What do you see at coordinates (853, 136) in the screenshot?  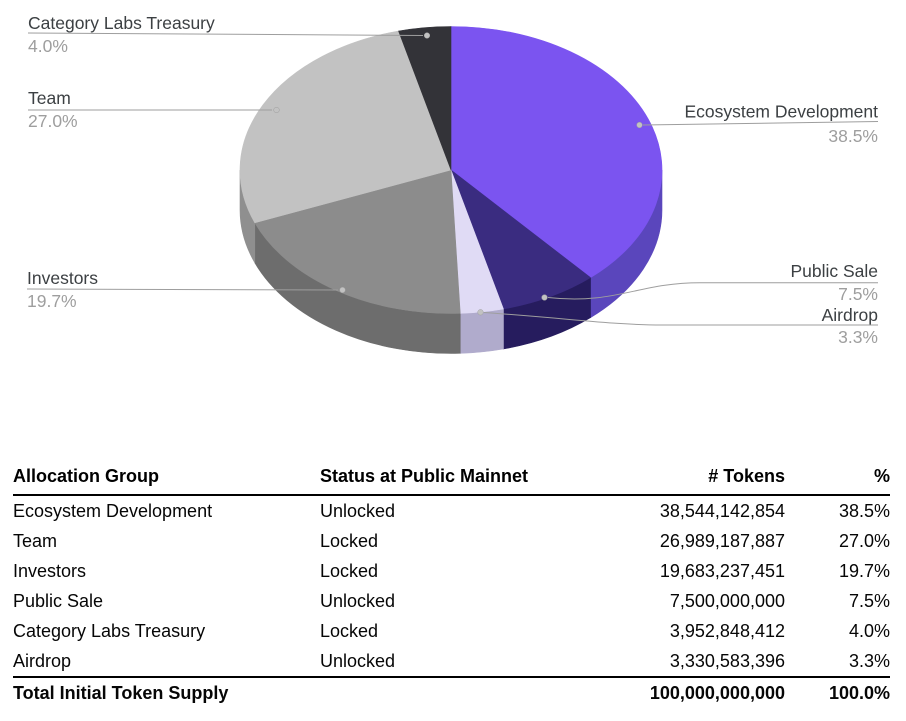 I see `pie-pct-ecosystem-development: 38.5%` at bounding box center [853, 136].